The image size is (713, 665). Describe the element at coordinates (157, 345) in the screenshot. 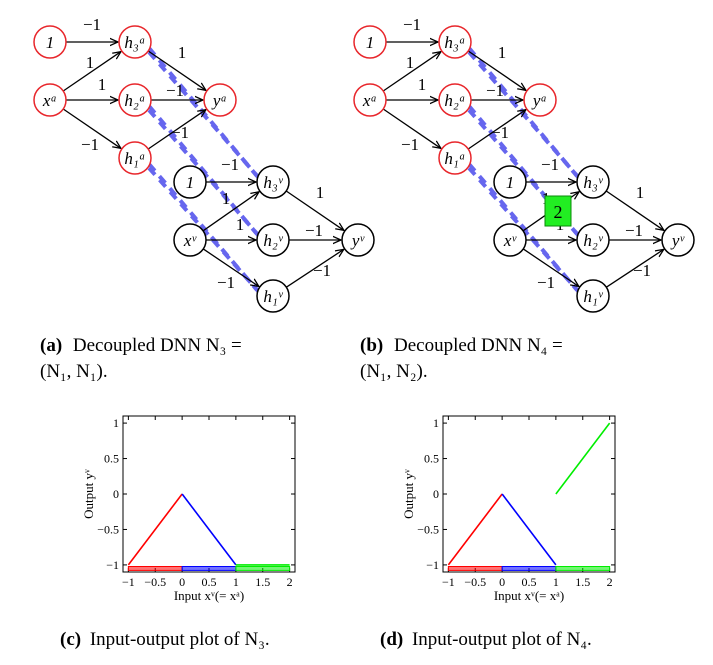

I see `caption-a-line1: Decoupled DNN N₃ =` at that location.